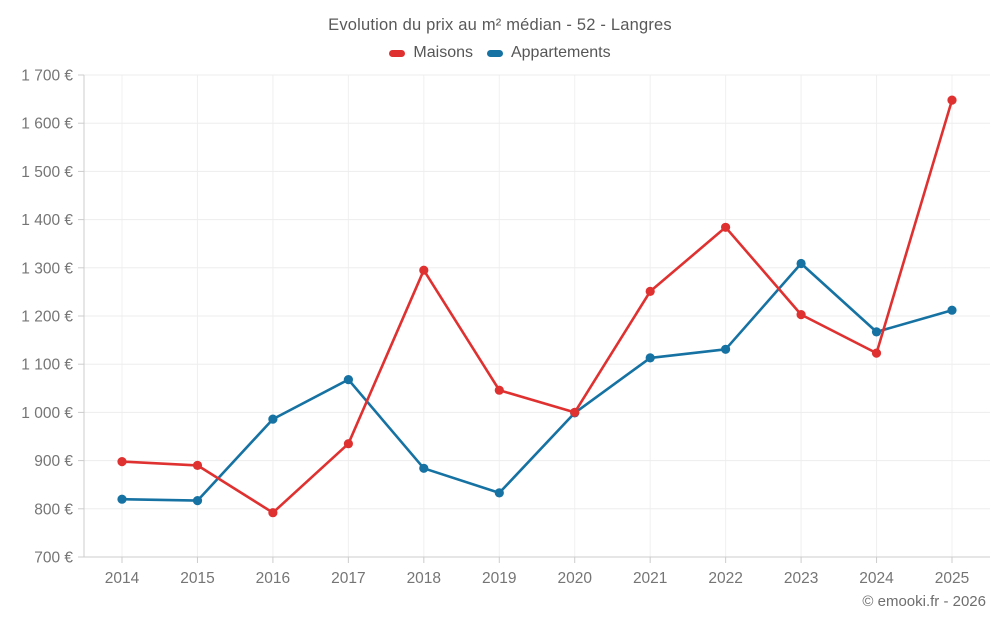  What do you see at coordinates (47, 76) in the screenshot?
I see `y-axis-label: 1 700 €` at bounding box center [47, 76].